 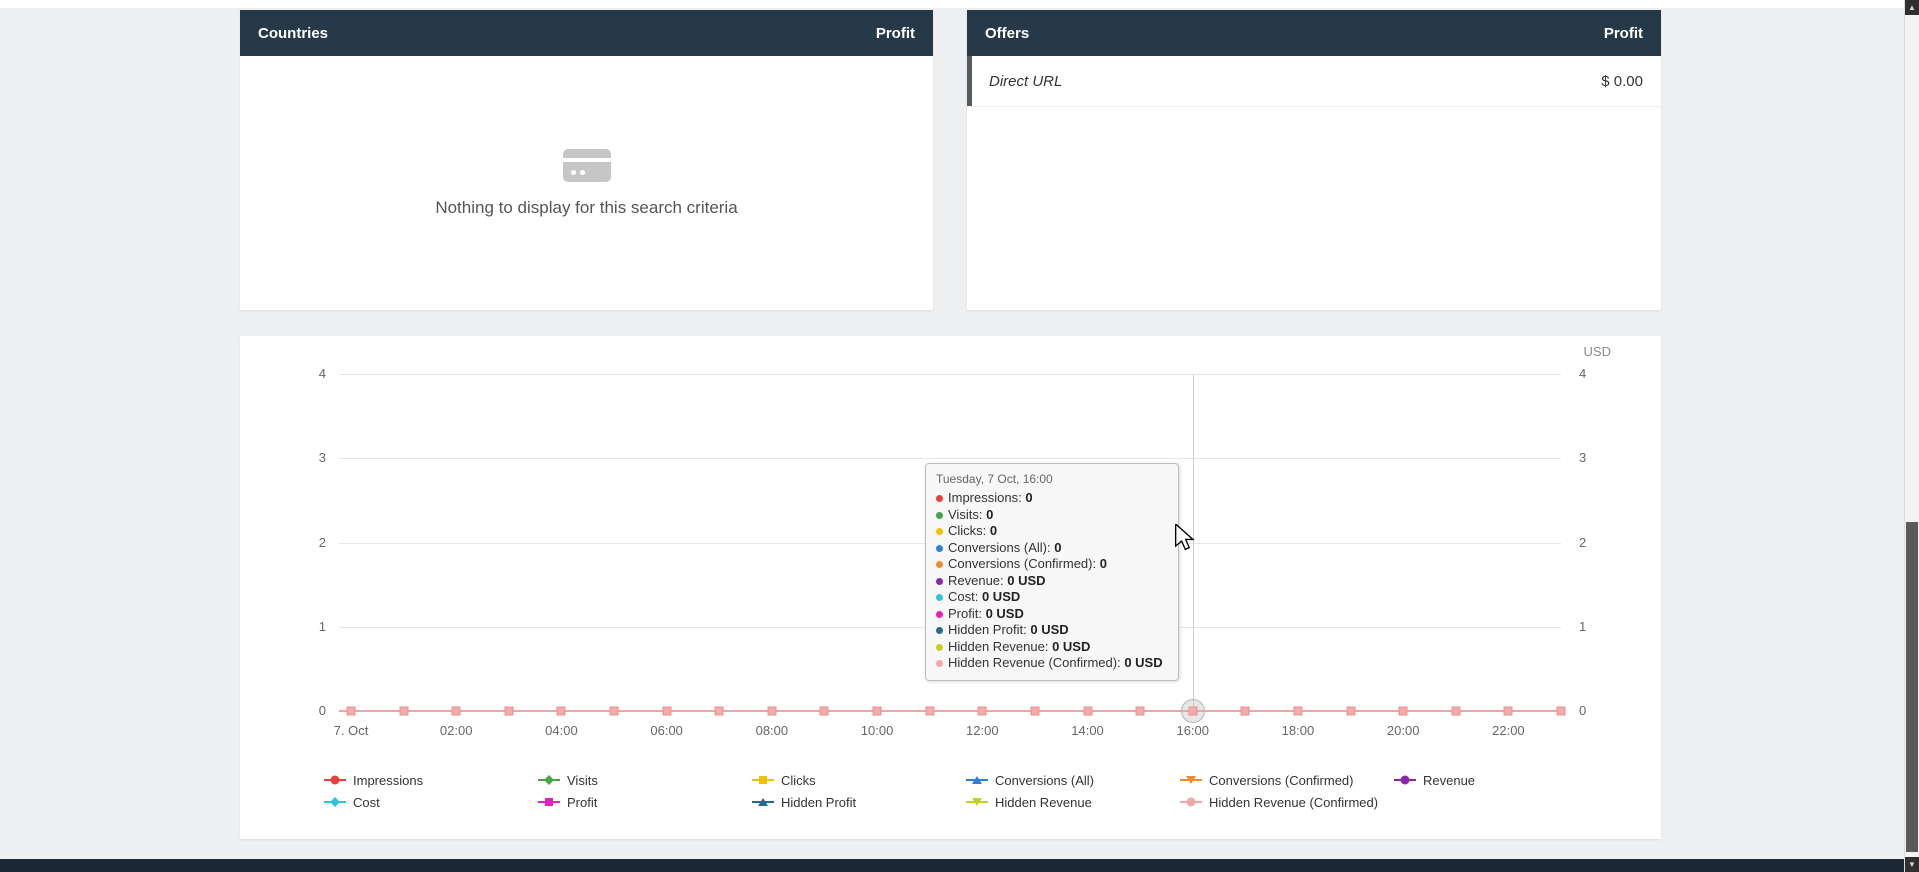 What do you see at coordinates (1287, 780) in the screenshot?
I see `legend-item-conversions-confirmed: Conversions (Confirmed)` at bounding box center [1287, 780].